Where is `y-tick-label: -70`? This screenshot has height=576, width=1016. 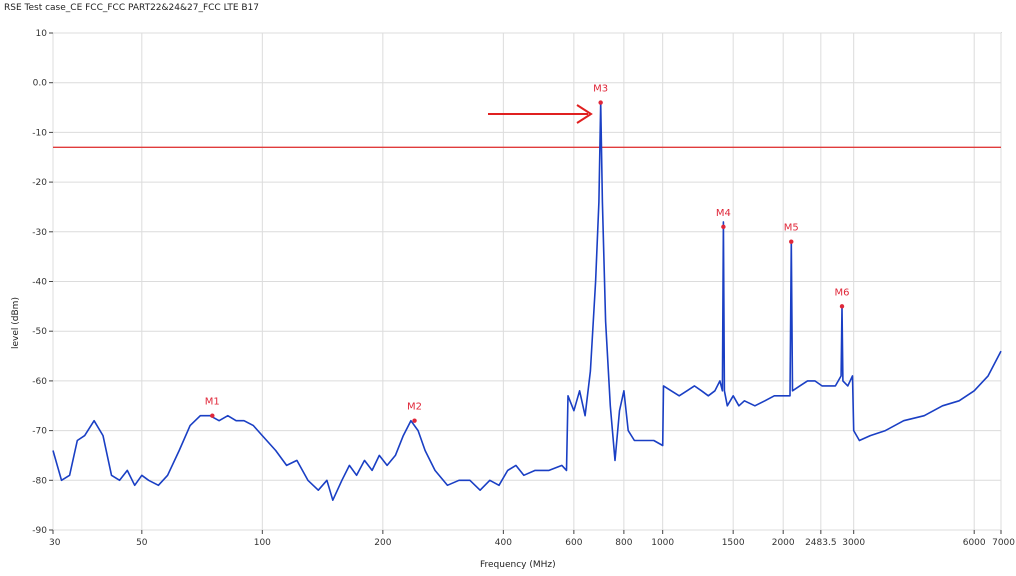 y-tick-label: -70 is located at coordinates (39, 432).